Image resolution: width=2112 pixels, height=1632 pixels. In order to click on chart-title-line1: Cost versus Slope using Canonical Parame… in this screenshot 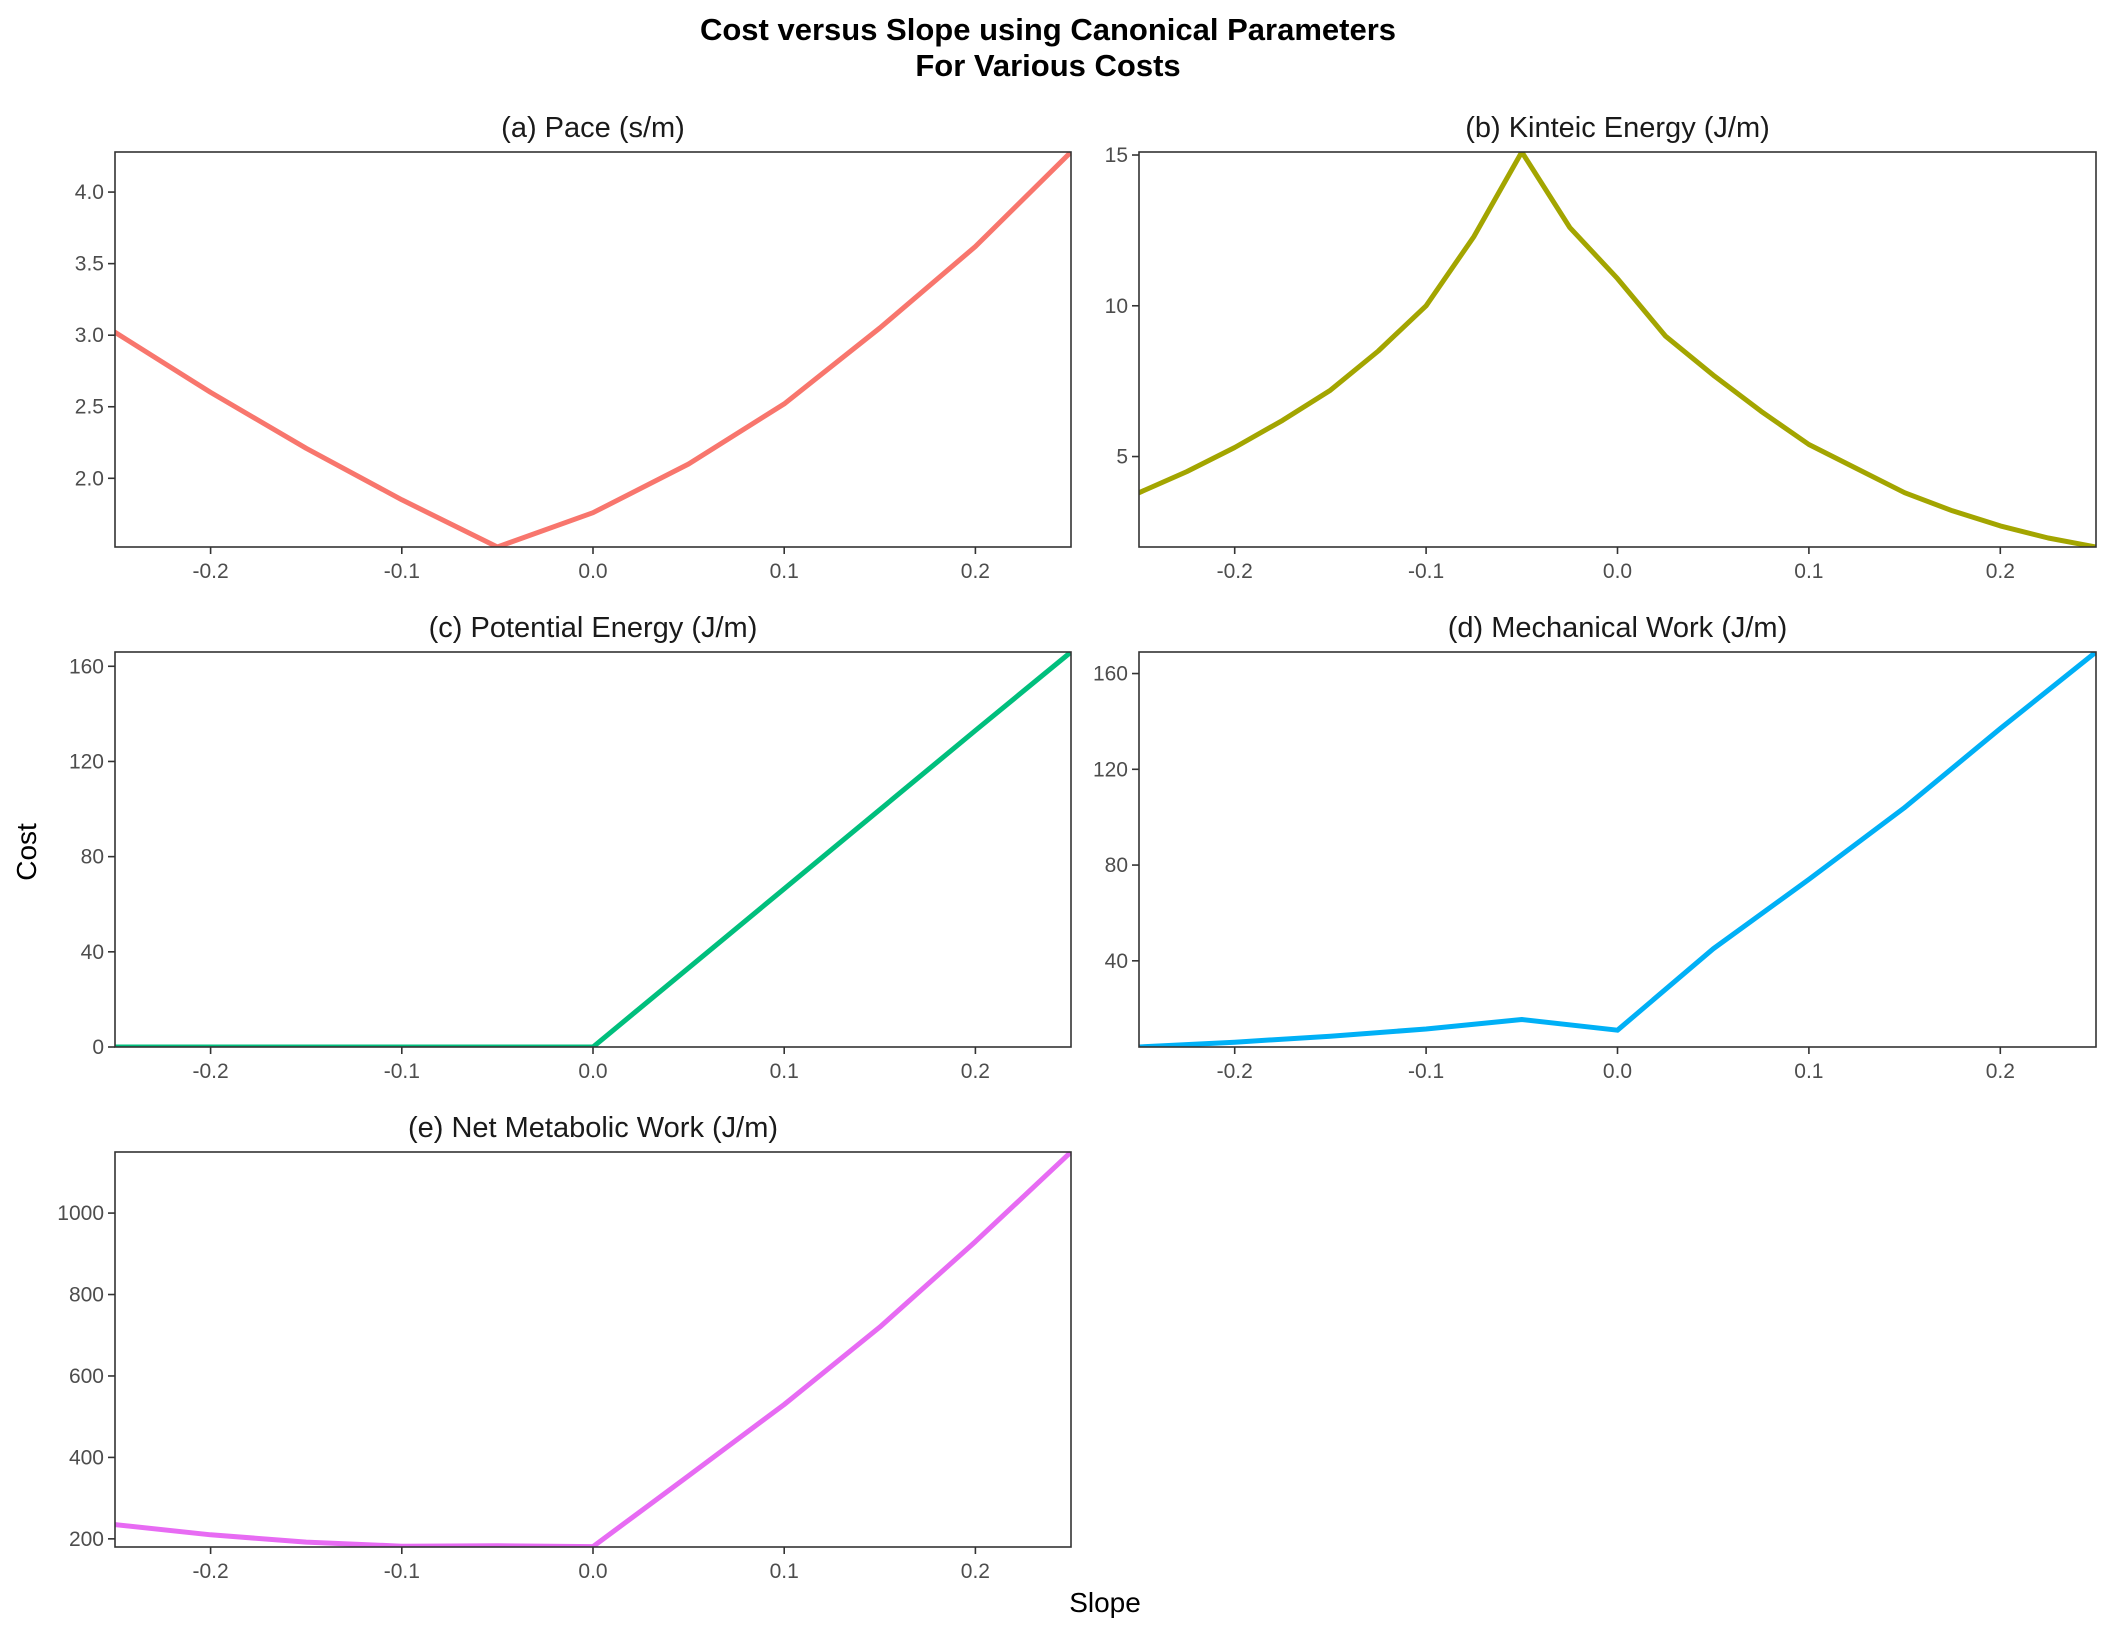, I will do `click(1048, 29)`.